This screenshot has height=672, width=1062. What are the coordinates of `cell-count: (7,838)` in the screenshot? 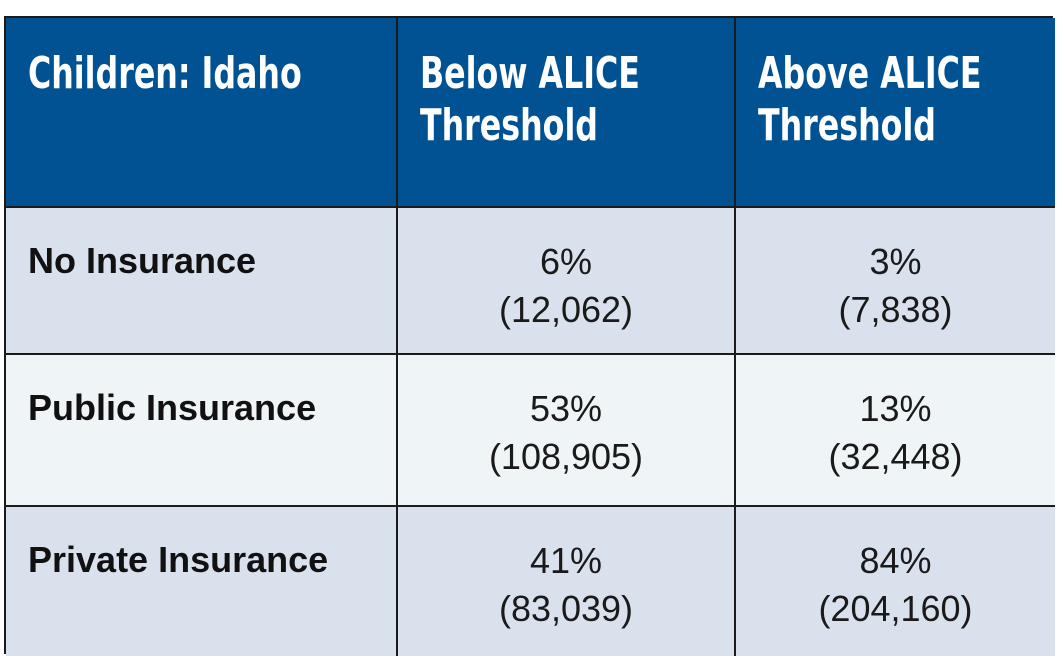 It's located at (895, 309).